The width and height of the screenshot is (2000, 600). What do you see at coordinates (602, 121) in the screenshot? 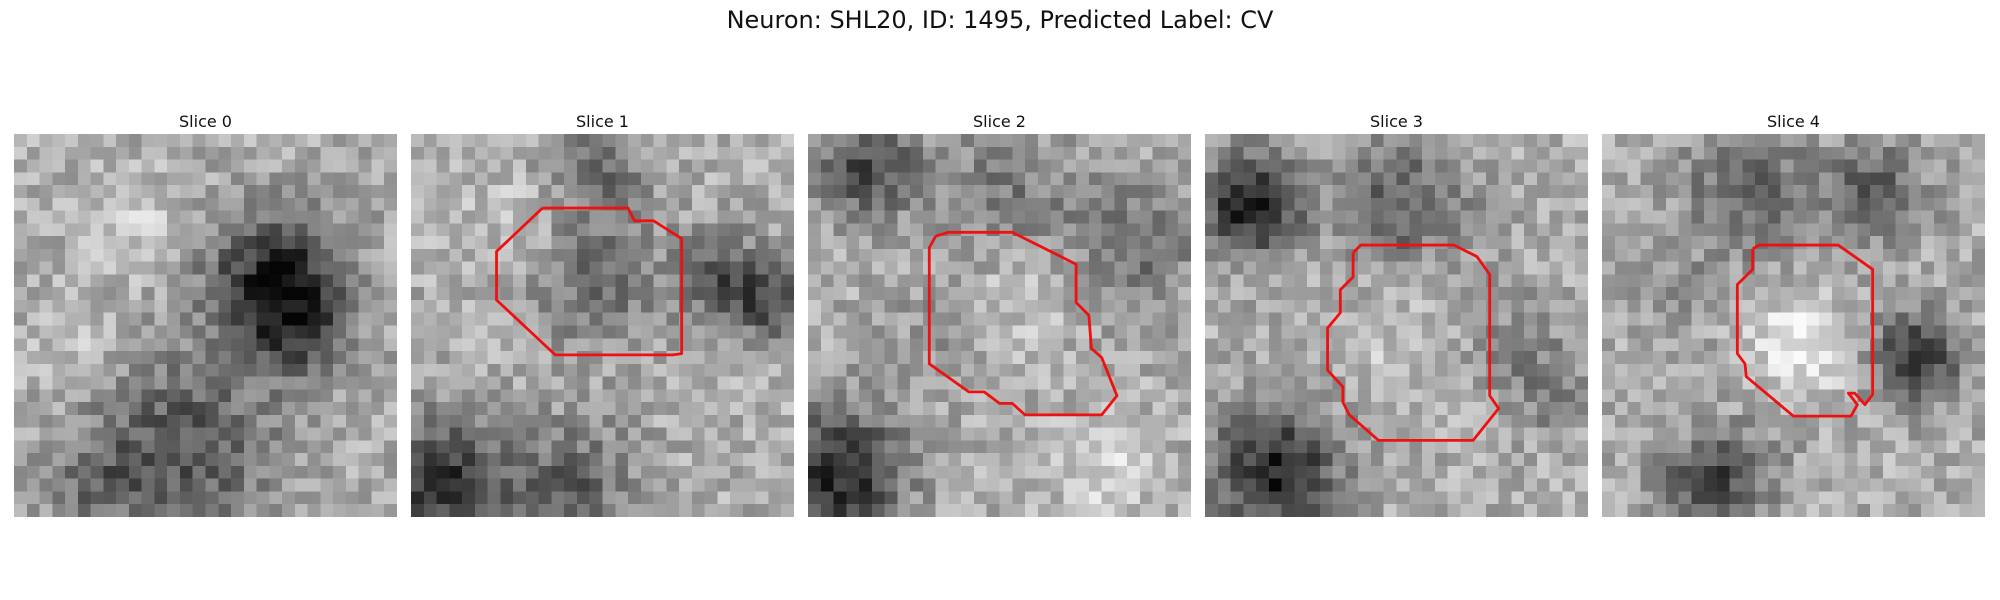
I see `slice-title: Slice 1` at bounding box center [602, 121].